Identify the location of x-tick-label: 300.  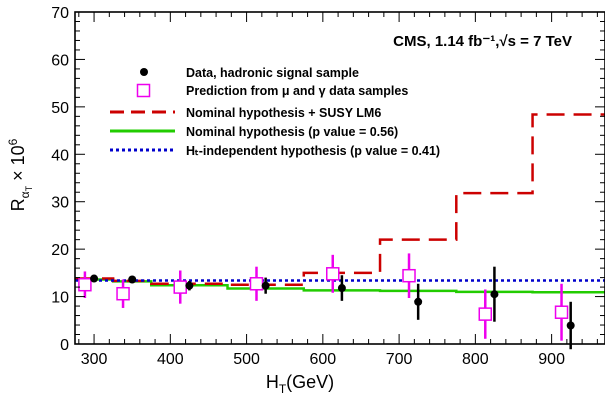
(94, 359).